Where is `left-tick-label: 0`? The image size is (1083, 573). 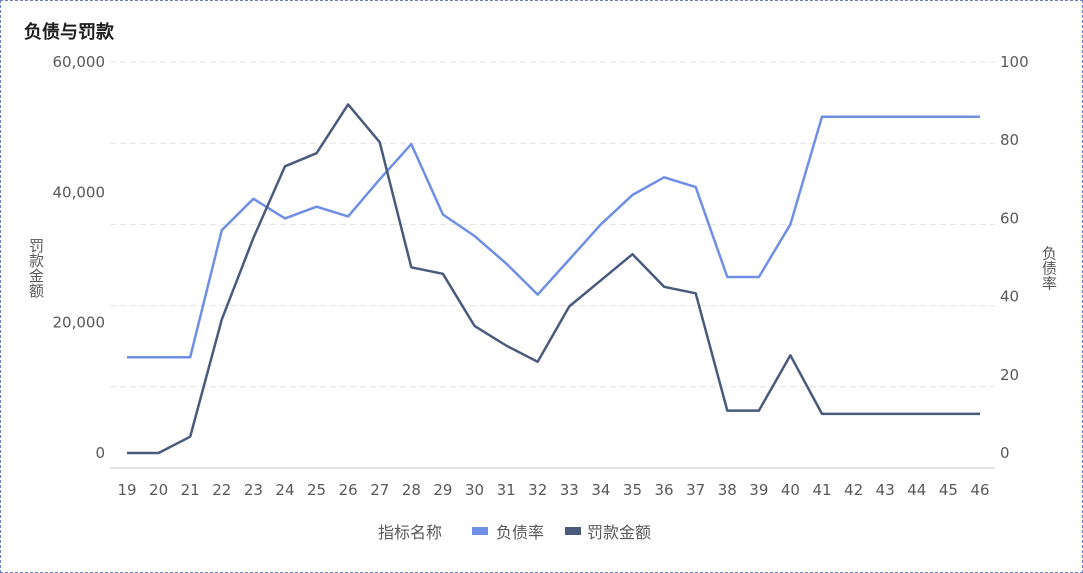
left-tick-label: 0 is located at coordinates (100, 453).